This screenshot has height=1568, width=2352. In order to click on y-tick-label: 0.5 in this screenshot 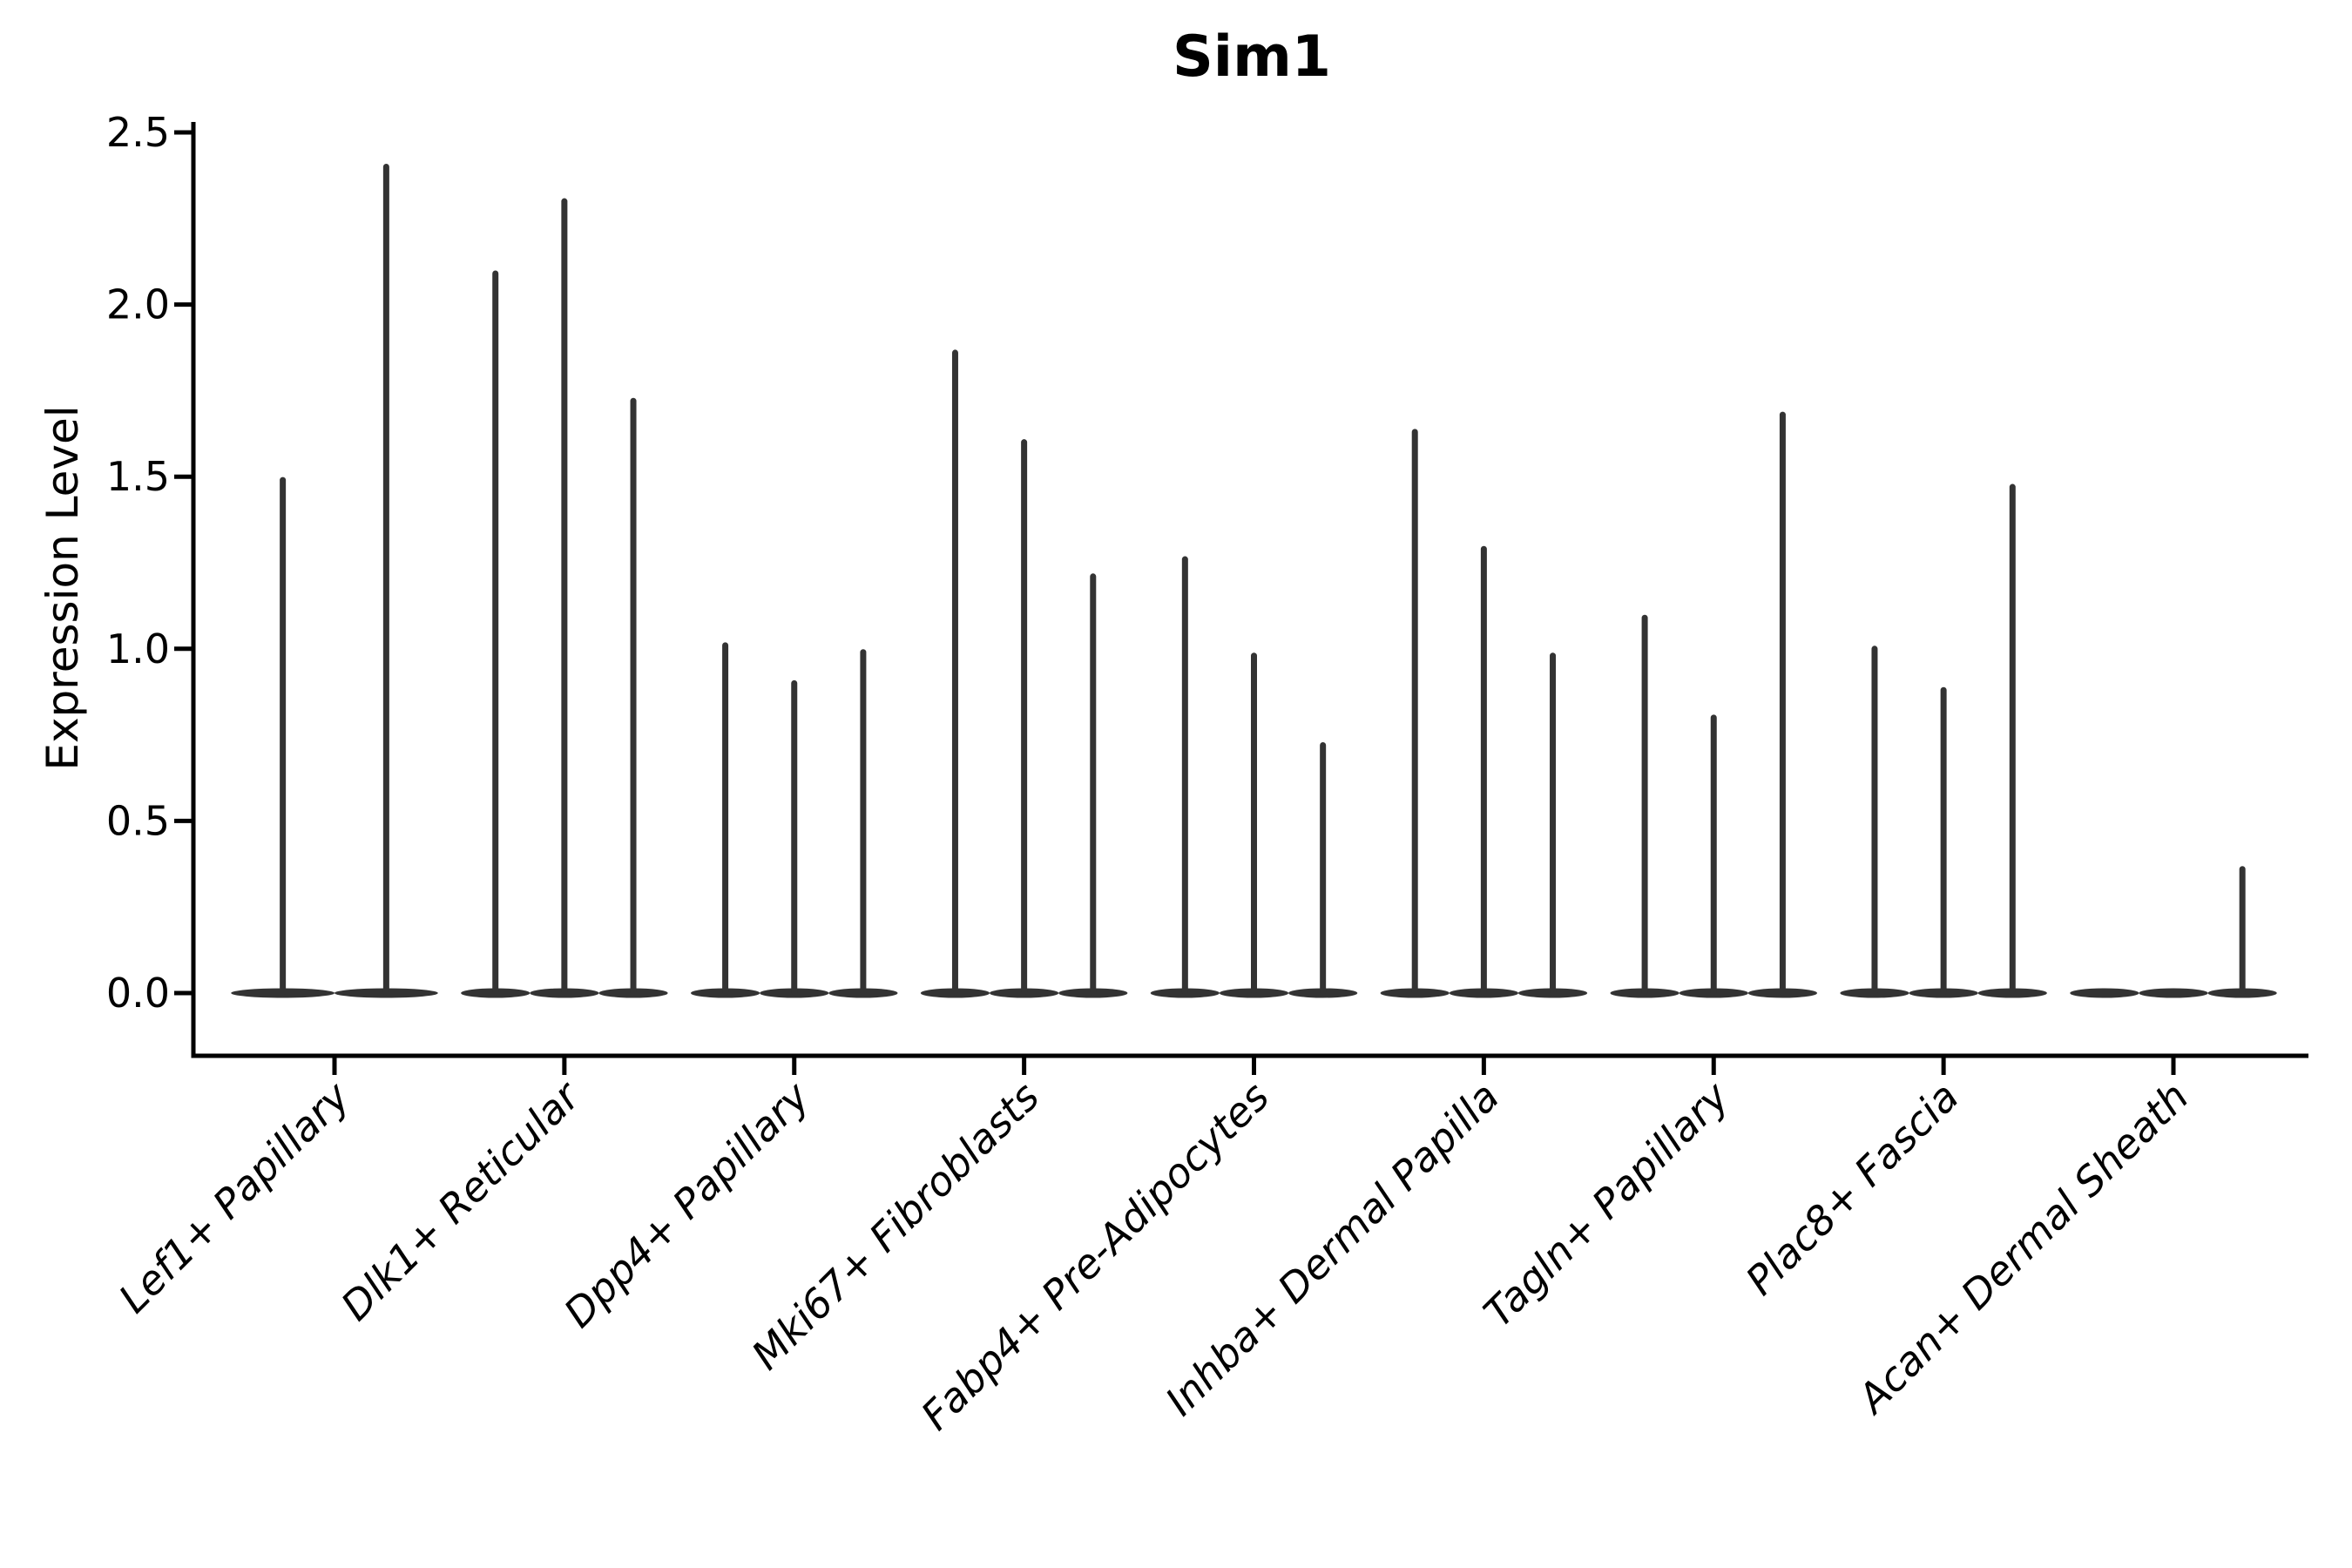, I will do `click(138, 820)`.